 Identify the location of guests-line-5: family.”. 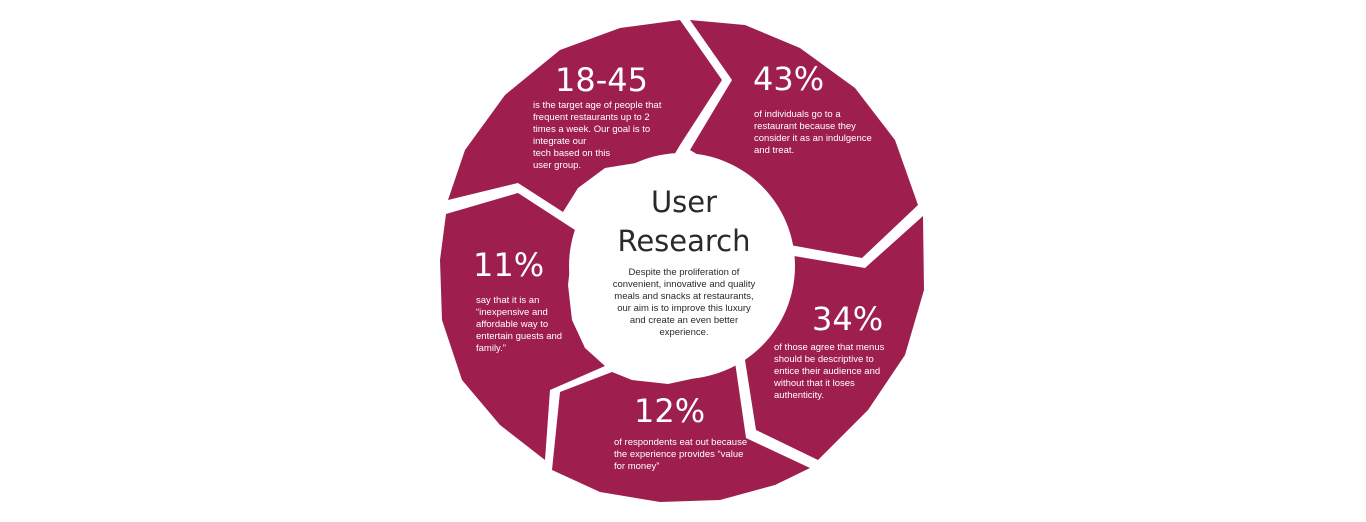
(491, 348).